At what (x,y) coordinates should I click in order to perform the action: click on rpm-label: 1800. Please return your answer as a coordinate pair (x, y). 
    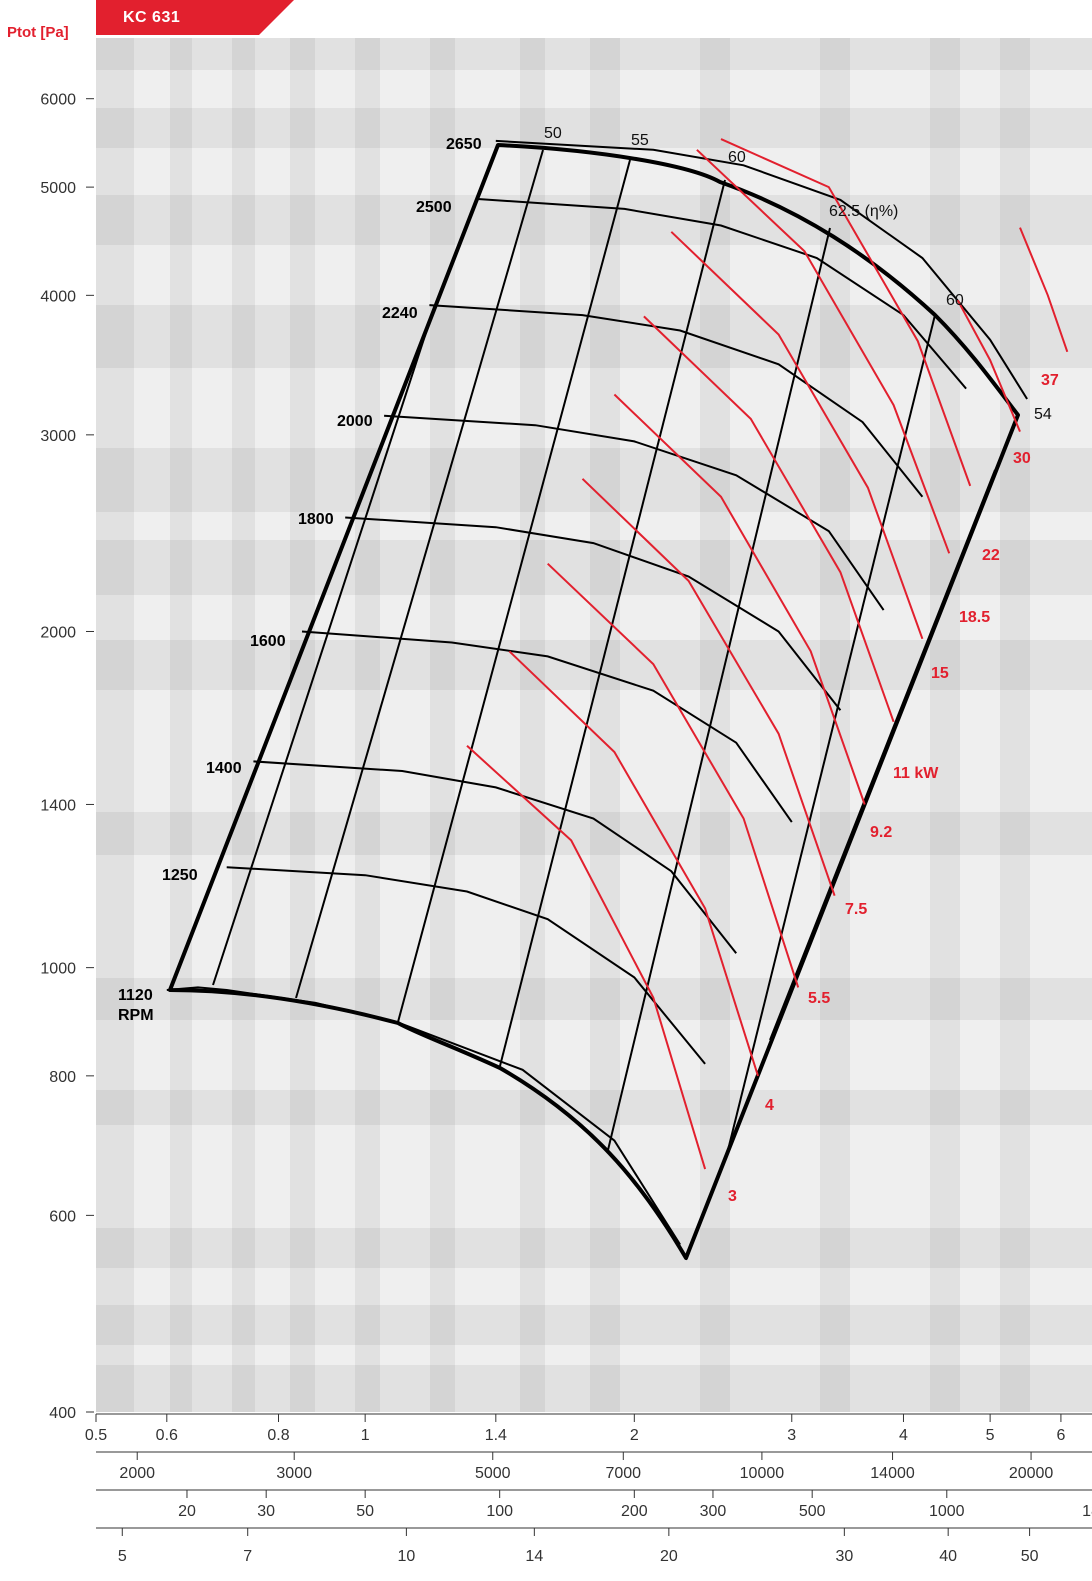
    Looking at the image, I should click on (316, 519).